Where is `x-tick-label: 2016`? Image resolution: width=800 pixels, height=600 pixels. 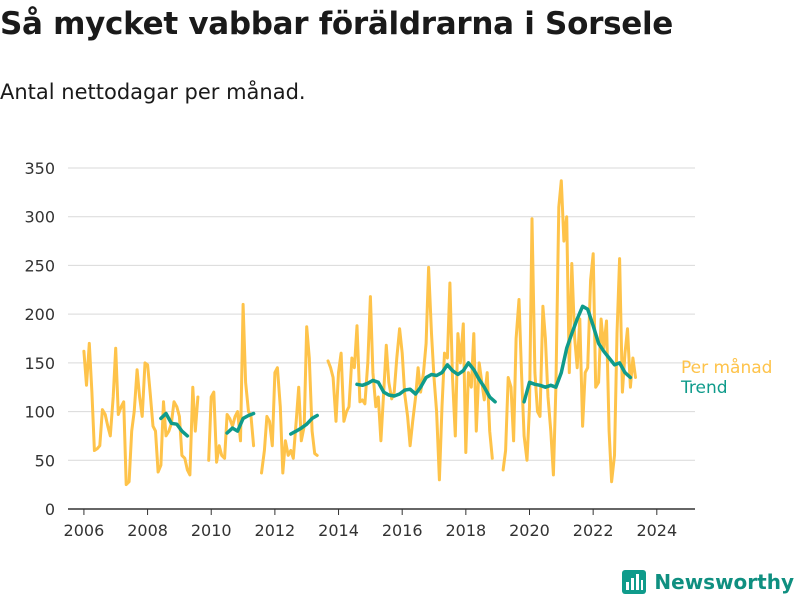 x-tick-label: 2016 is located at coordinates (402, 530).